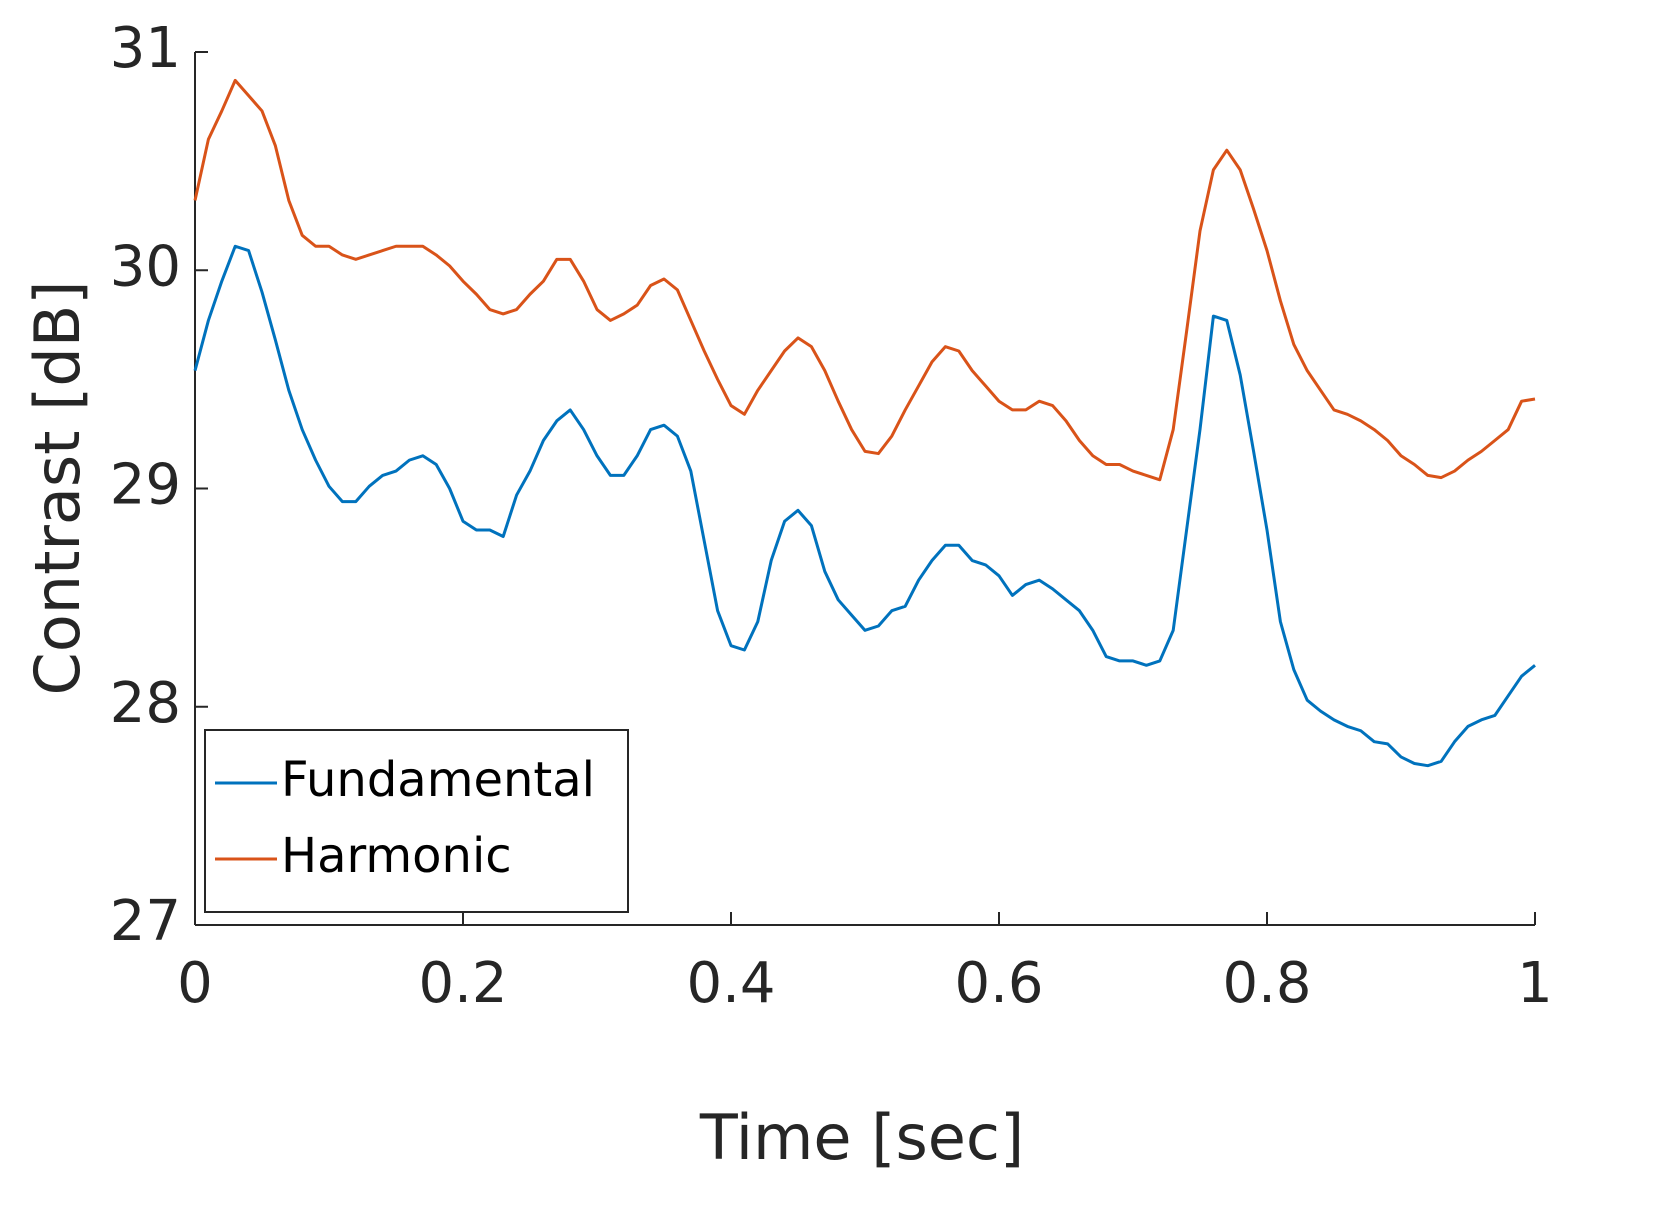  What do you see at coordinates (145, 921) in the screenshot?
I see `y-tick-label: 27` at bounding box center [145, 921].